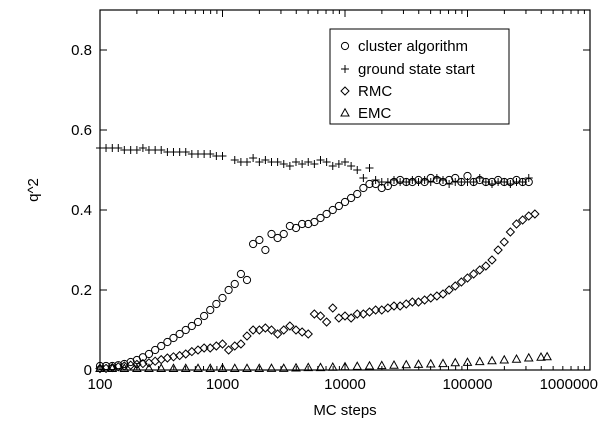  I want to click on x-tick-label: 10000, so click(345, 384).